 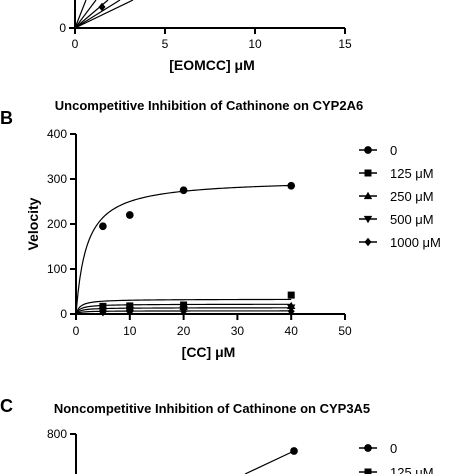 What do you see at coordinates (57, 179) in the screenshot?
I see `panel-b-y-tick-label: 300` at bounding box center [57, 179].